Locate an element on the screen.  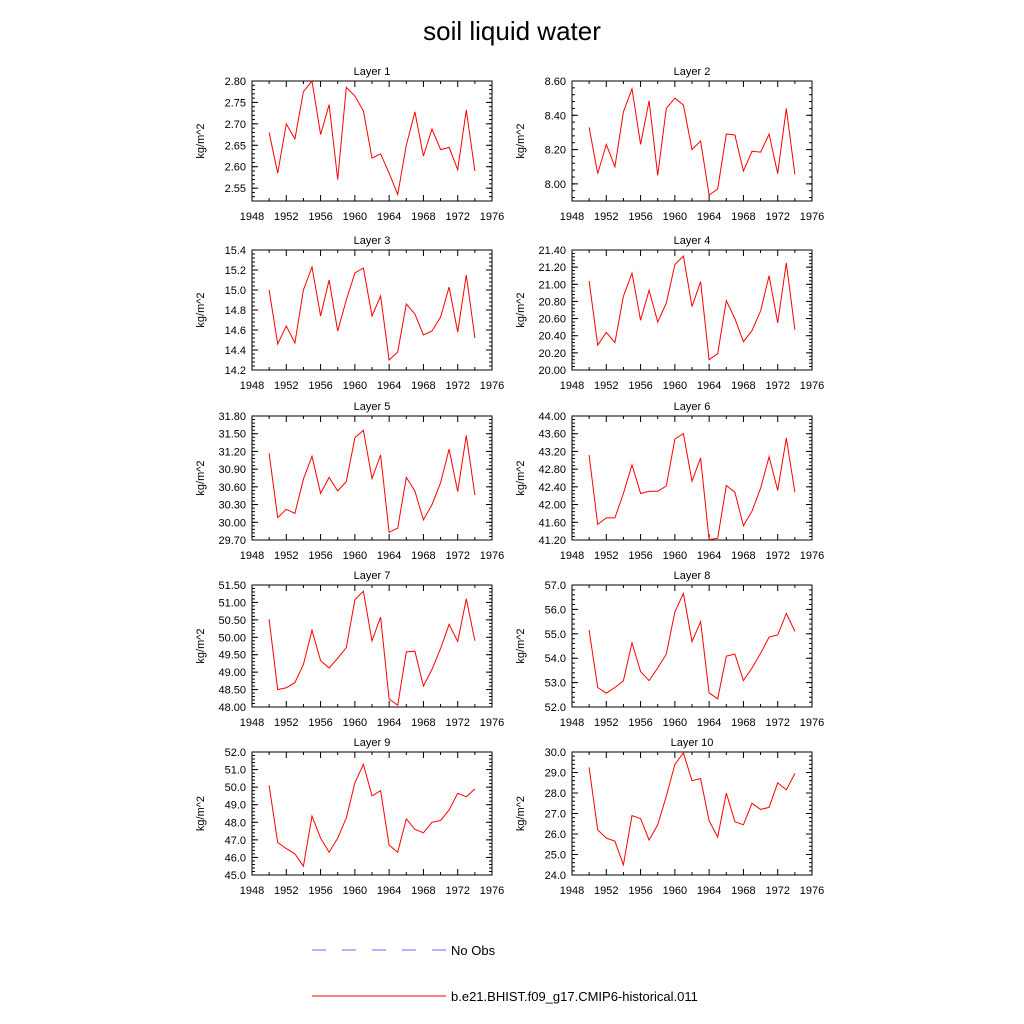
y-tick-label: 56.0 is located at coordinates (555, 610).